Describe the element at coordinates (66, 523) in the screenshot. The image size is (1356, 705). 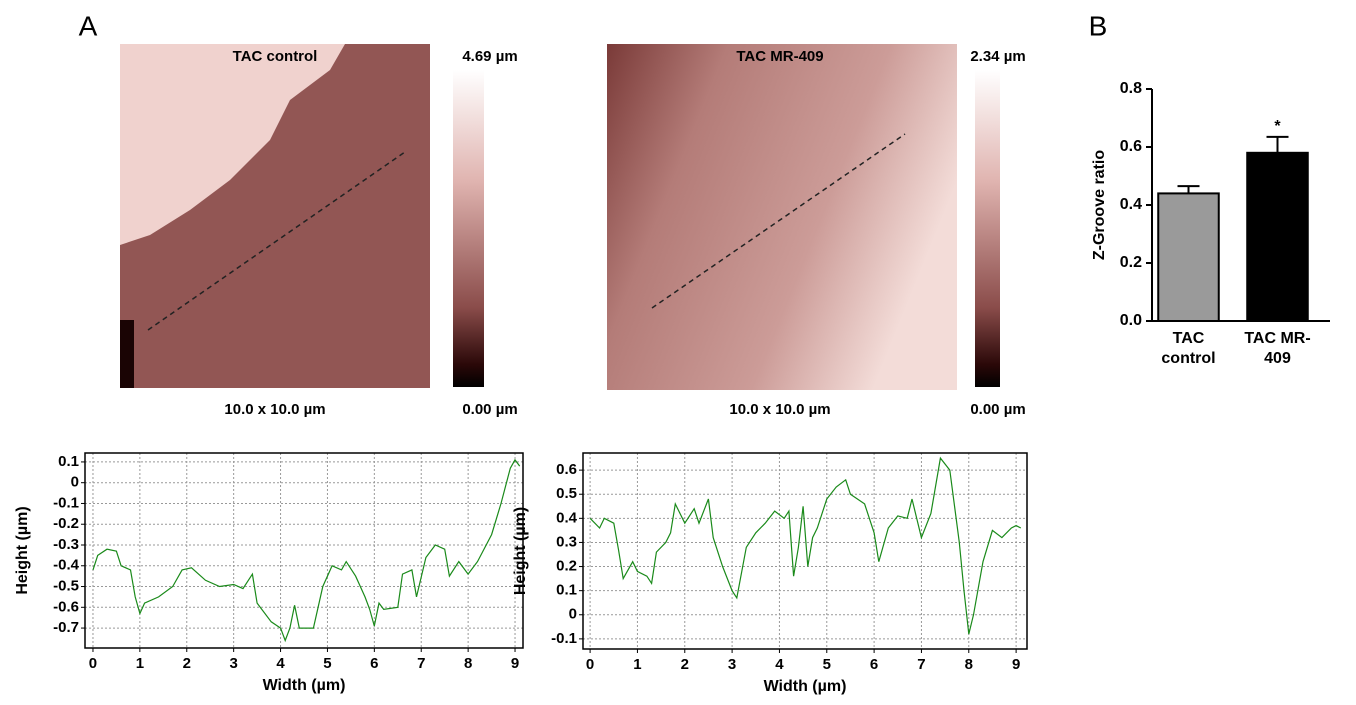
I see `y-tick-label: -0.2` at that location.